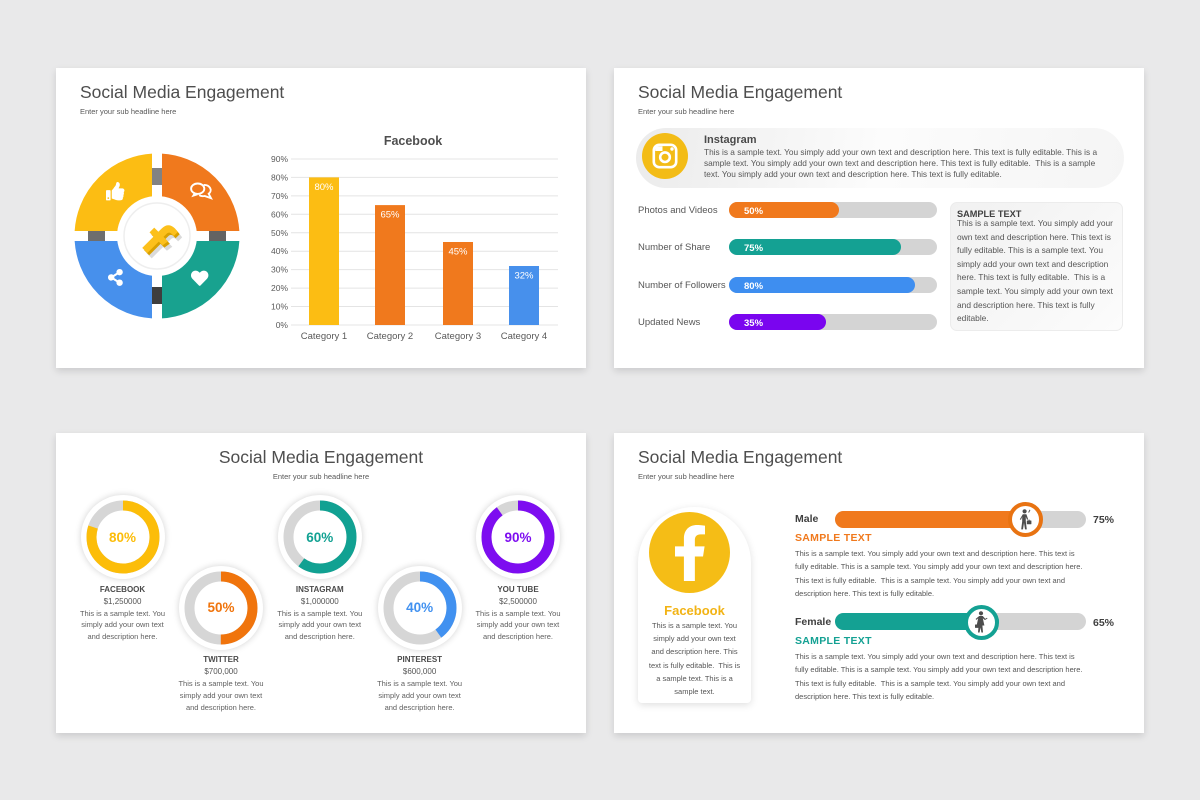 The width and height of the screenshot is (1200, 800). Describe the element at coordinates (279, 233) in the screenshot. I see `svg-text: 50%` at that location.